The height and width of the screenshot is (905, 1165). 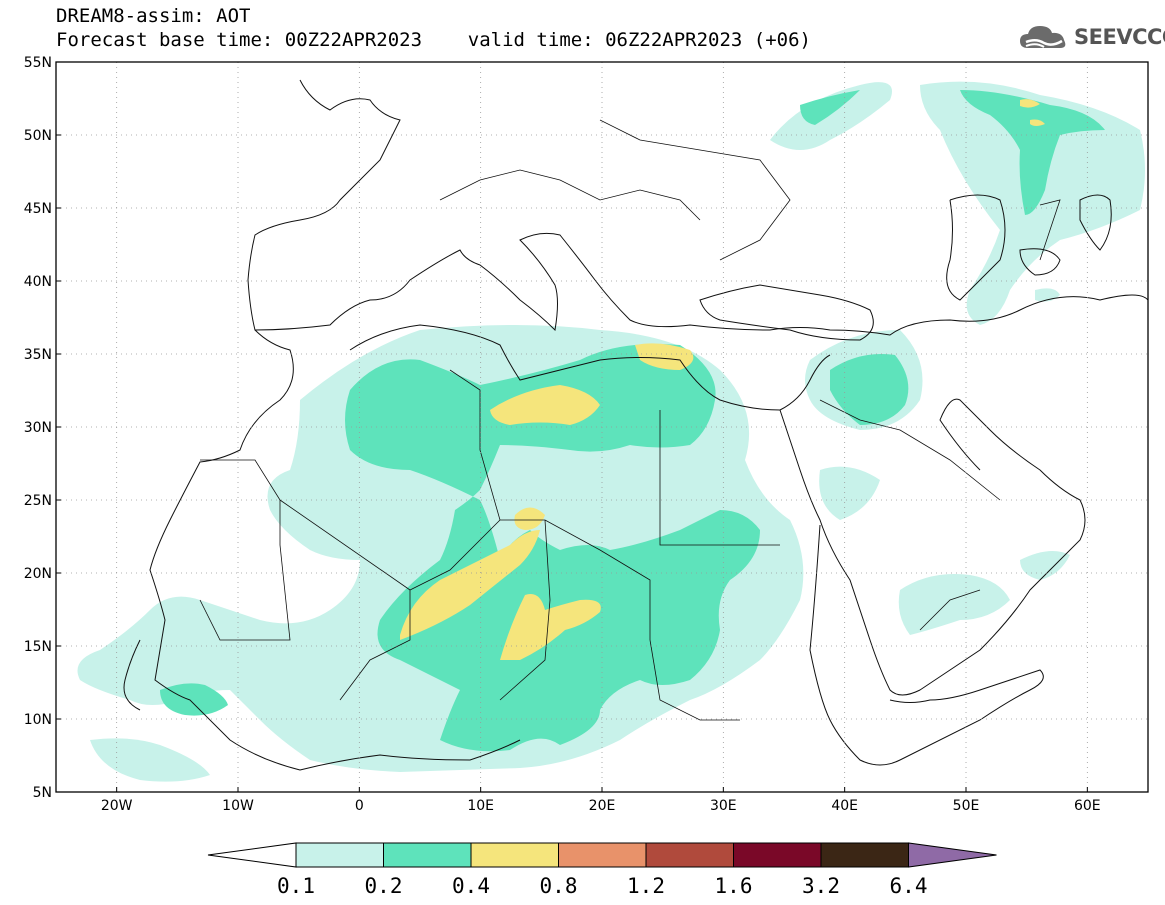 What do you see at coordinates (821, 886) in the screenshot?
I see `colorbar-level-label: 3.2` at bounding box center [821, 886].